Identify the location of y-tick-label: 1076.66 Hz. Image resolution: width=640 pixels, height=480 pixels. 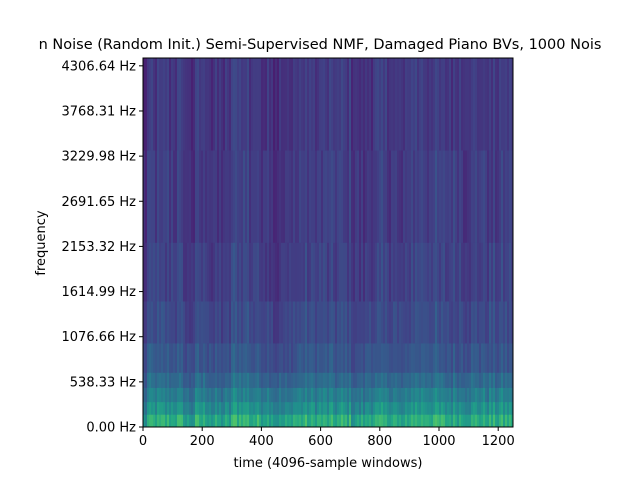
(99, 337).